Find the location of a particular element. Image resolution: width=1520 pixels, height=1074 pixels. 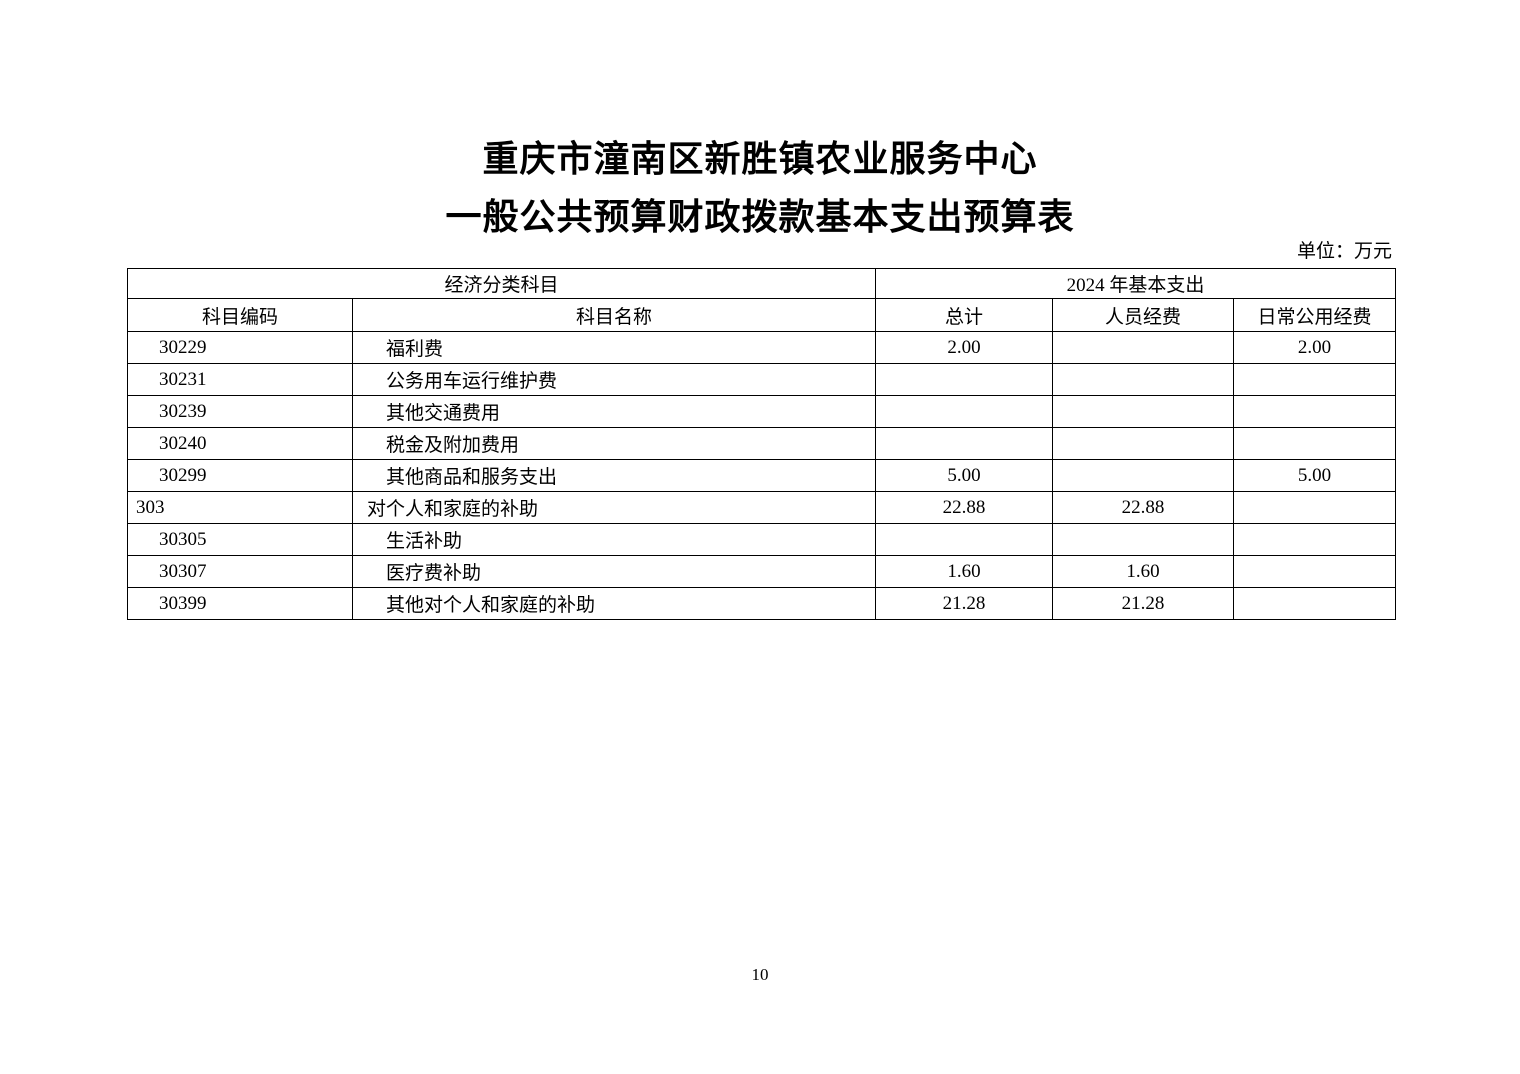

table-row: 30305 生活补助 is located at coordinates (762, 539).